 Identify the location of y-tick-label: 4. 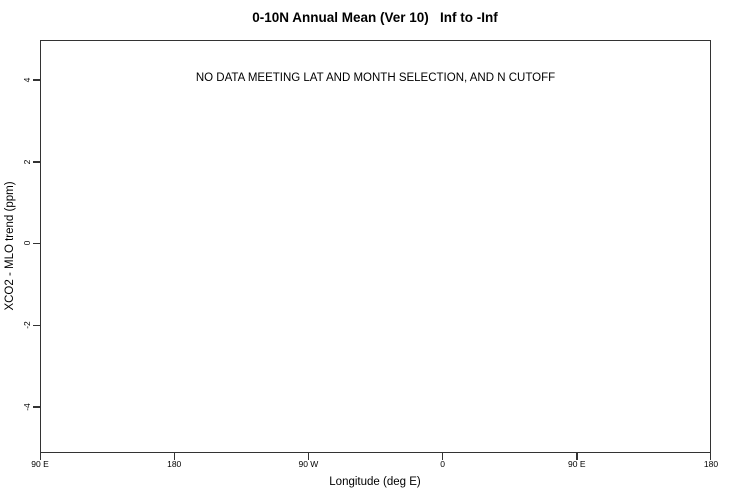
(27, 80).